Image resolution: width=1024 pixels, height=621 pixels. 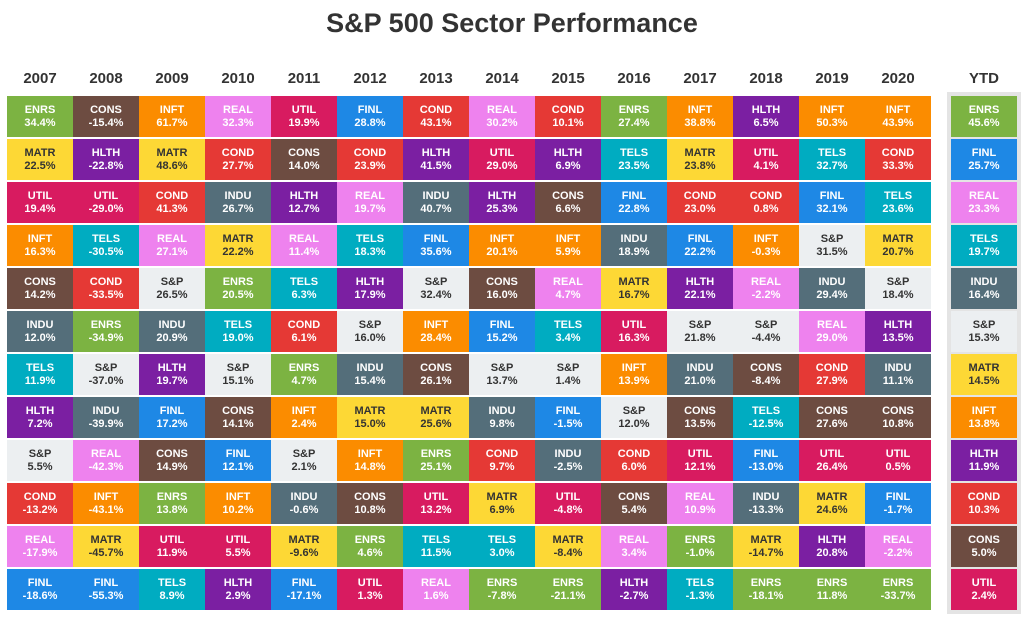 What do you see at coordinates (106, 122) in the screenshot?
I see `return-value: -15.4%` at bounding box center [106, 122].